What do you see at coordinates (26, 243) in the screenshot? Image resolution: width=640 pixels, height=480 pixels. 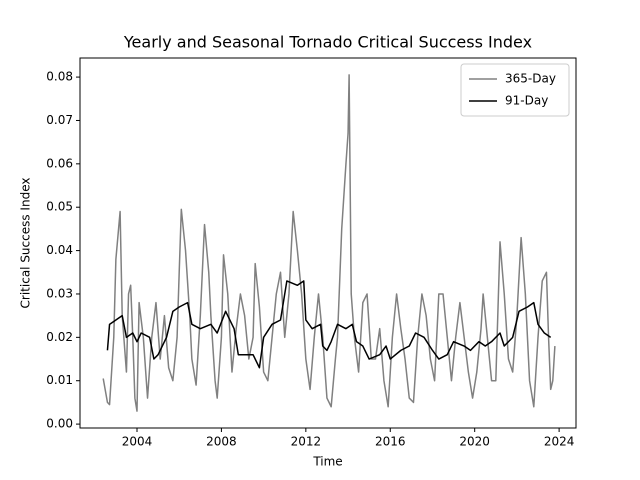 I see `y-axis-label: Critical Success Index` at bounding box center [26, 243].